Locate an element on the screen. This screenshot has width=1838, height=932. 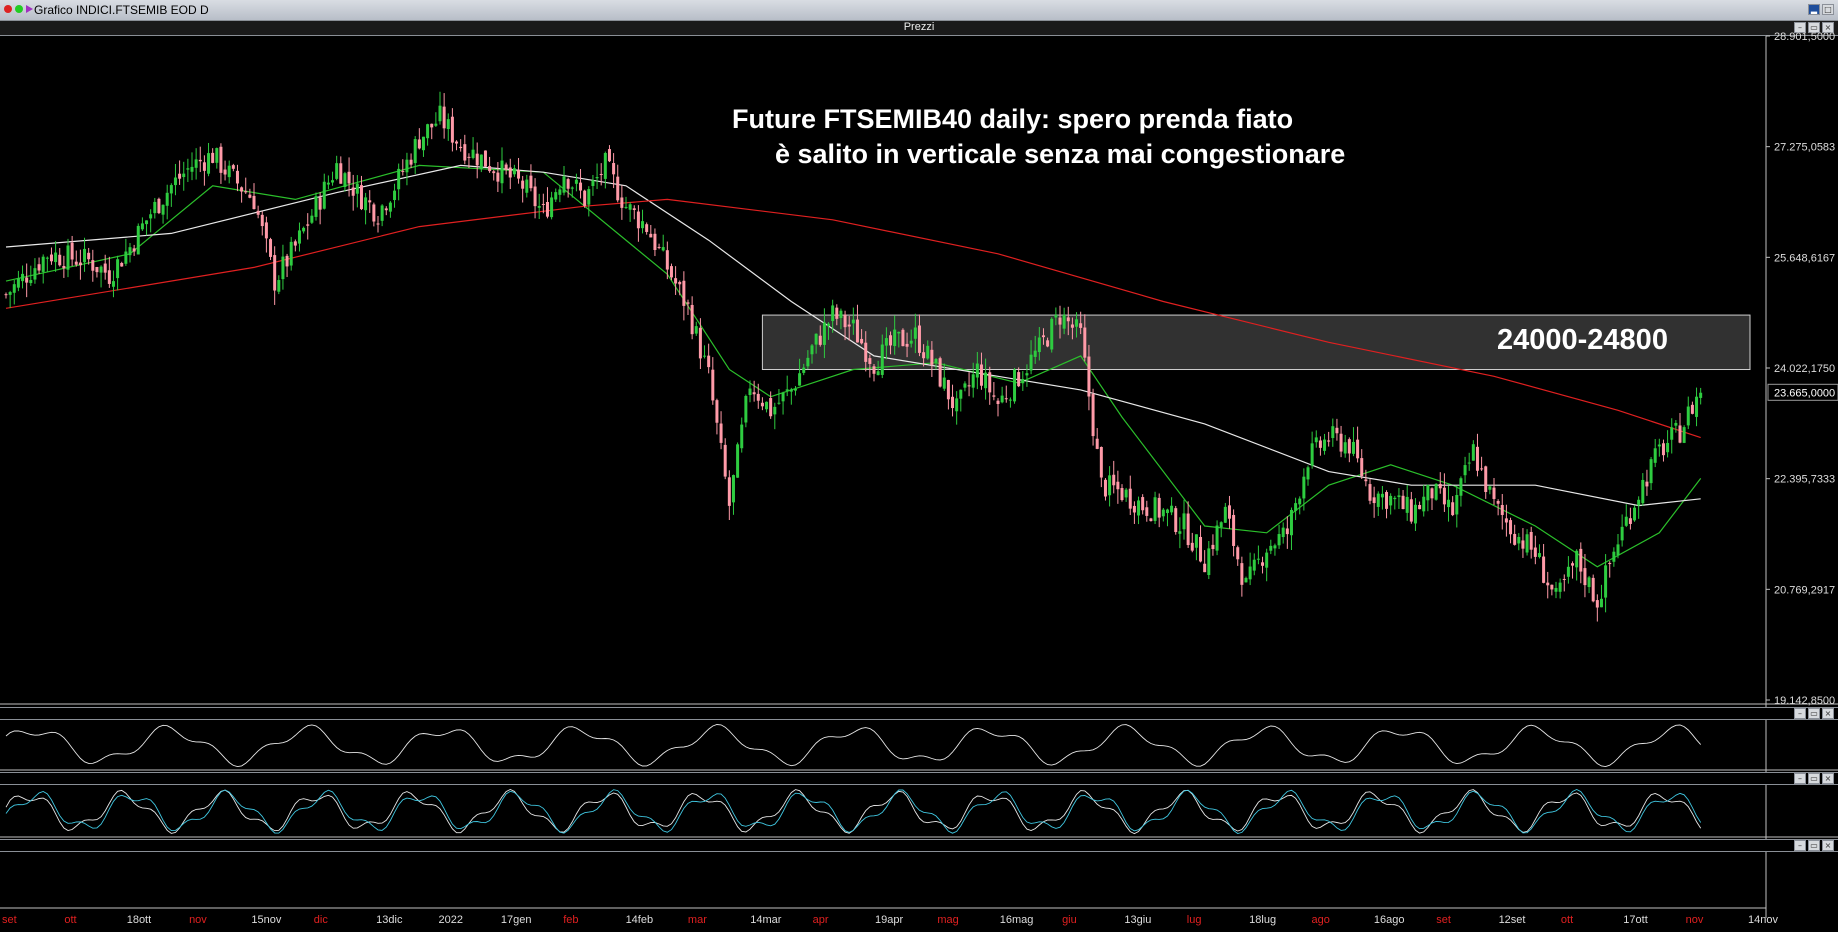
stoch-close-button: × is located at coordinates (1828, 778).